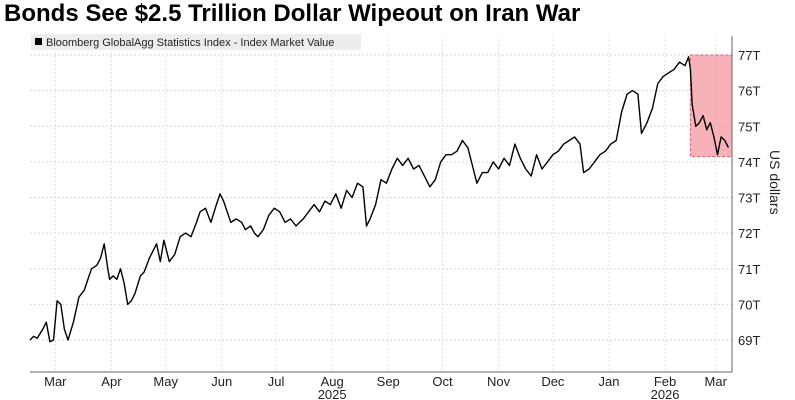 This screenshot has width=795, height=400. Describe the element at coordinates (749, 233) in the screenshot. I see `y-tick-label: 72T` at that location.